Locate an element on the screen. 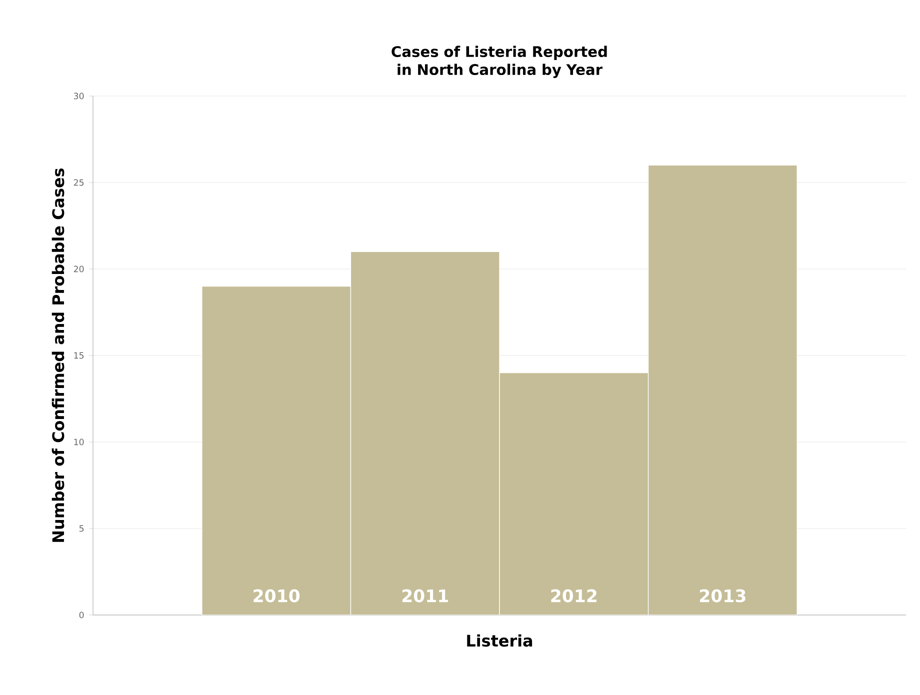 This screenshot has height=695, width=920. series-label: 2012 is located at coordinates (573, 595).